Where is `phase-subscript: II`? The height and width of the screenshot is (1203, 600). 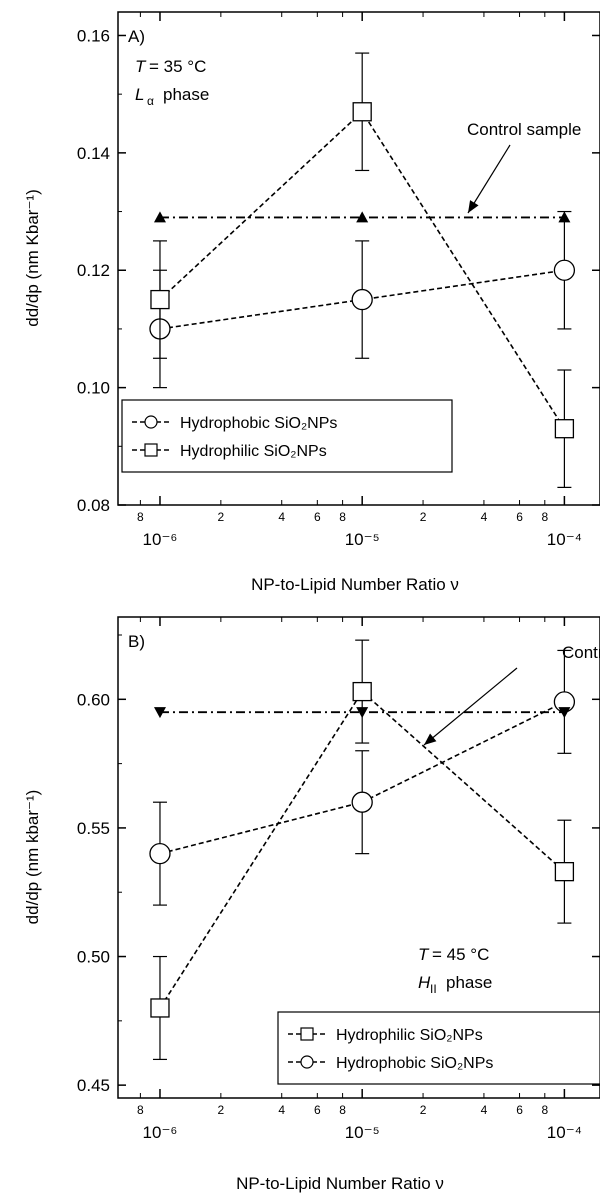
phase-subscript: II is located at coordinates (433, 989).